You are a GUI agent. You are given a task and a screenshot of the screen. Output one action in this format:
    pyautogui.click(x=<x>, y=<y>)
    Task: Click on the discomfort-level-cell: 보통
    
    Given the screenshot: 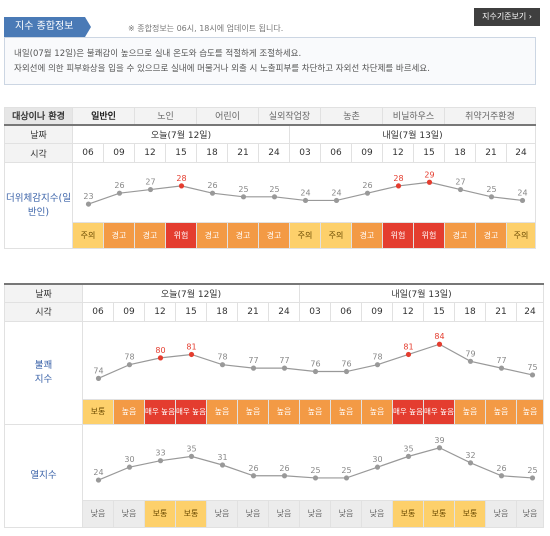 What is the action you would take?
    pyautogui.click(x=98, y=411)
    